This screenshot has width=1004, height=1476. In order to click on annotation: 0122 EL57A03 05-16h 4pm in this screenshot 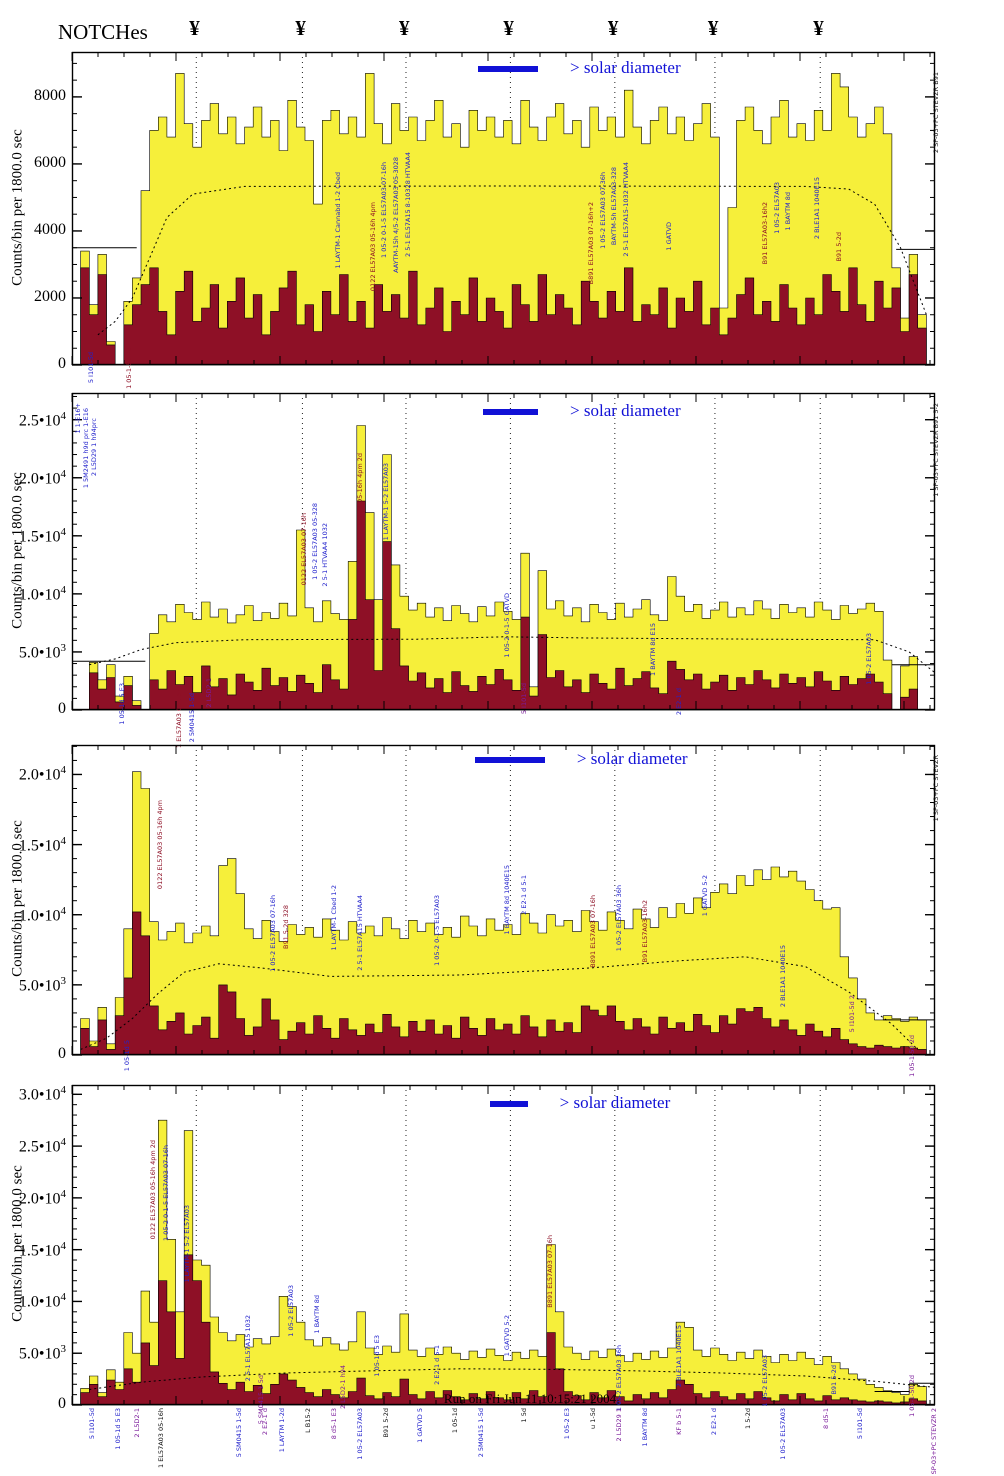, I will do `click(159, 845)`.